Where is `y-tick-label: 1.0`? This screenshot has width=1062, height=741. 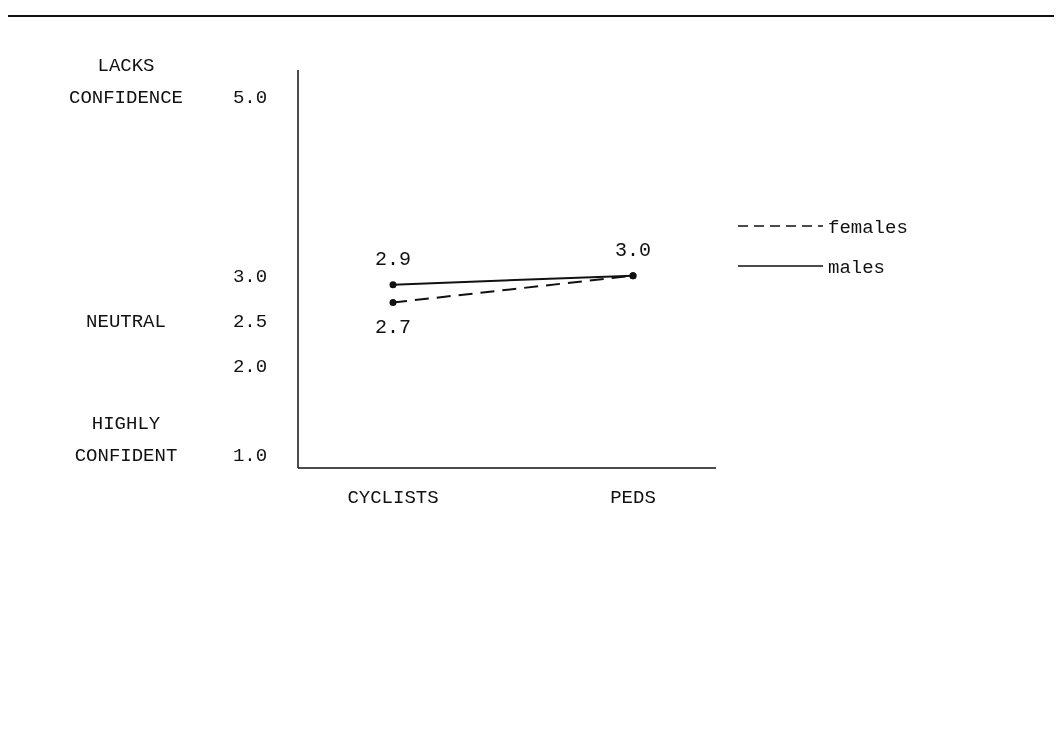
y-tick-label: 1.0 is located at coordinates (250, 456).